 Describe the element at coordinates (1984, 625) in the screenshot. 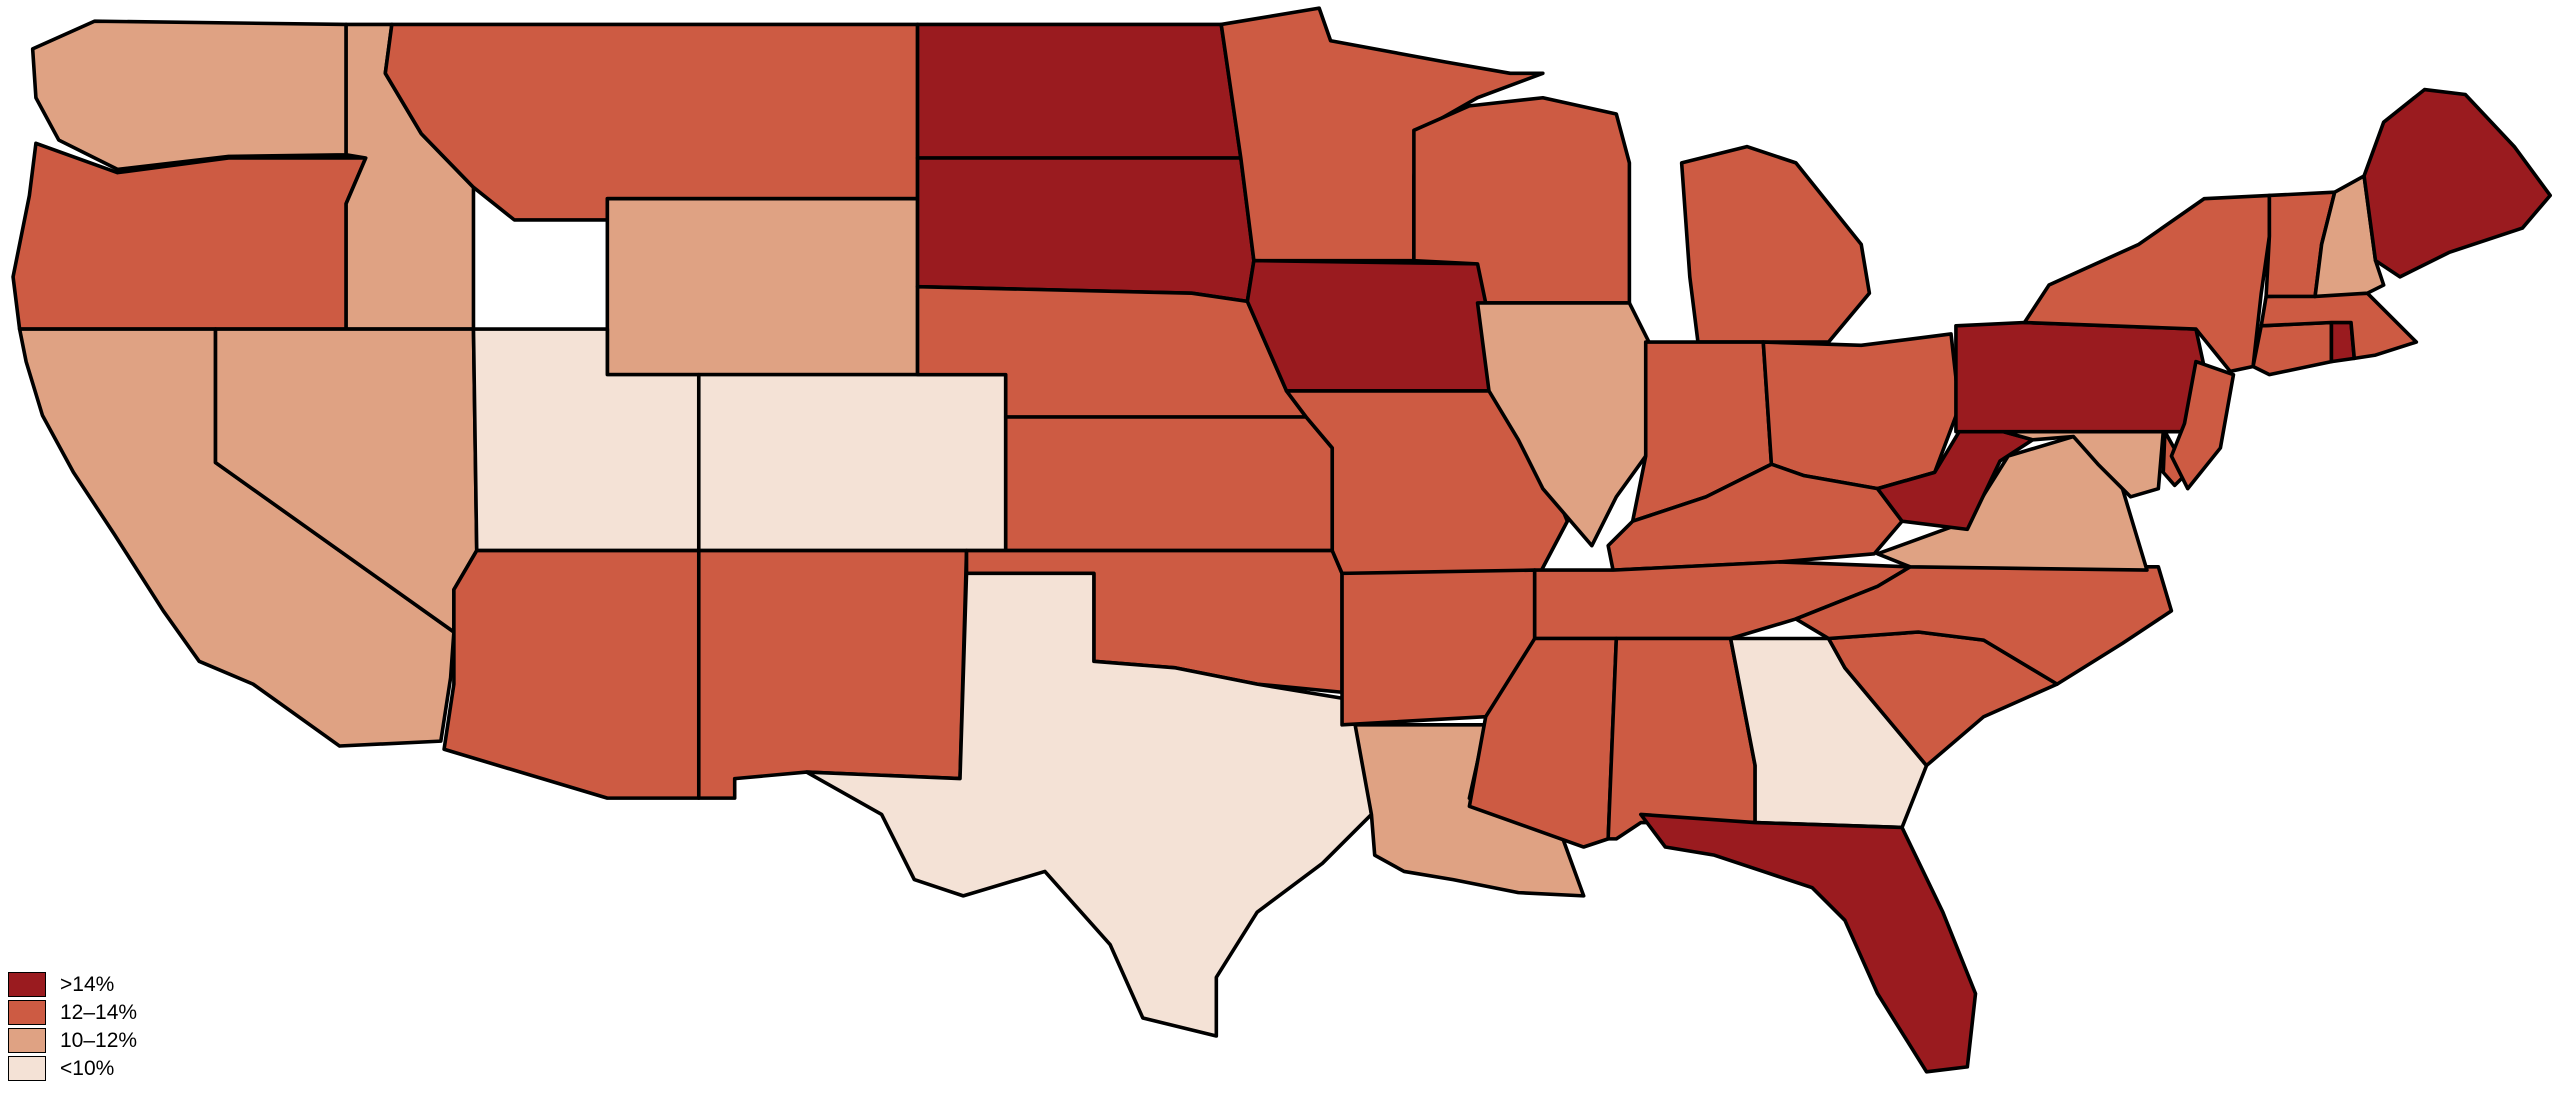

I see `state-NC` at that location.